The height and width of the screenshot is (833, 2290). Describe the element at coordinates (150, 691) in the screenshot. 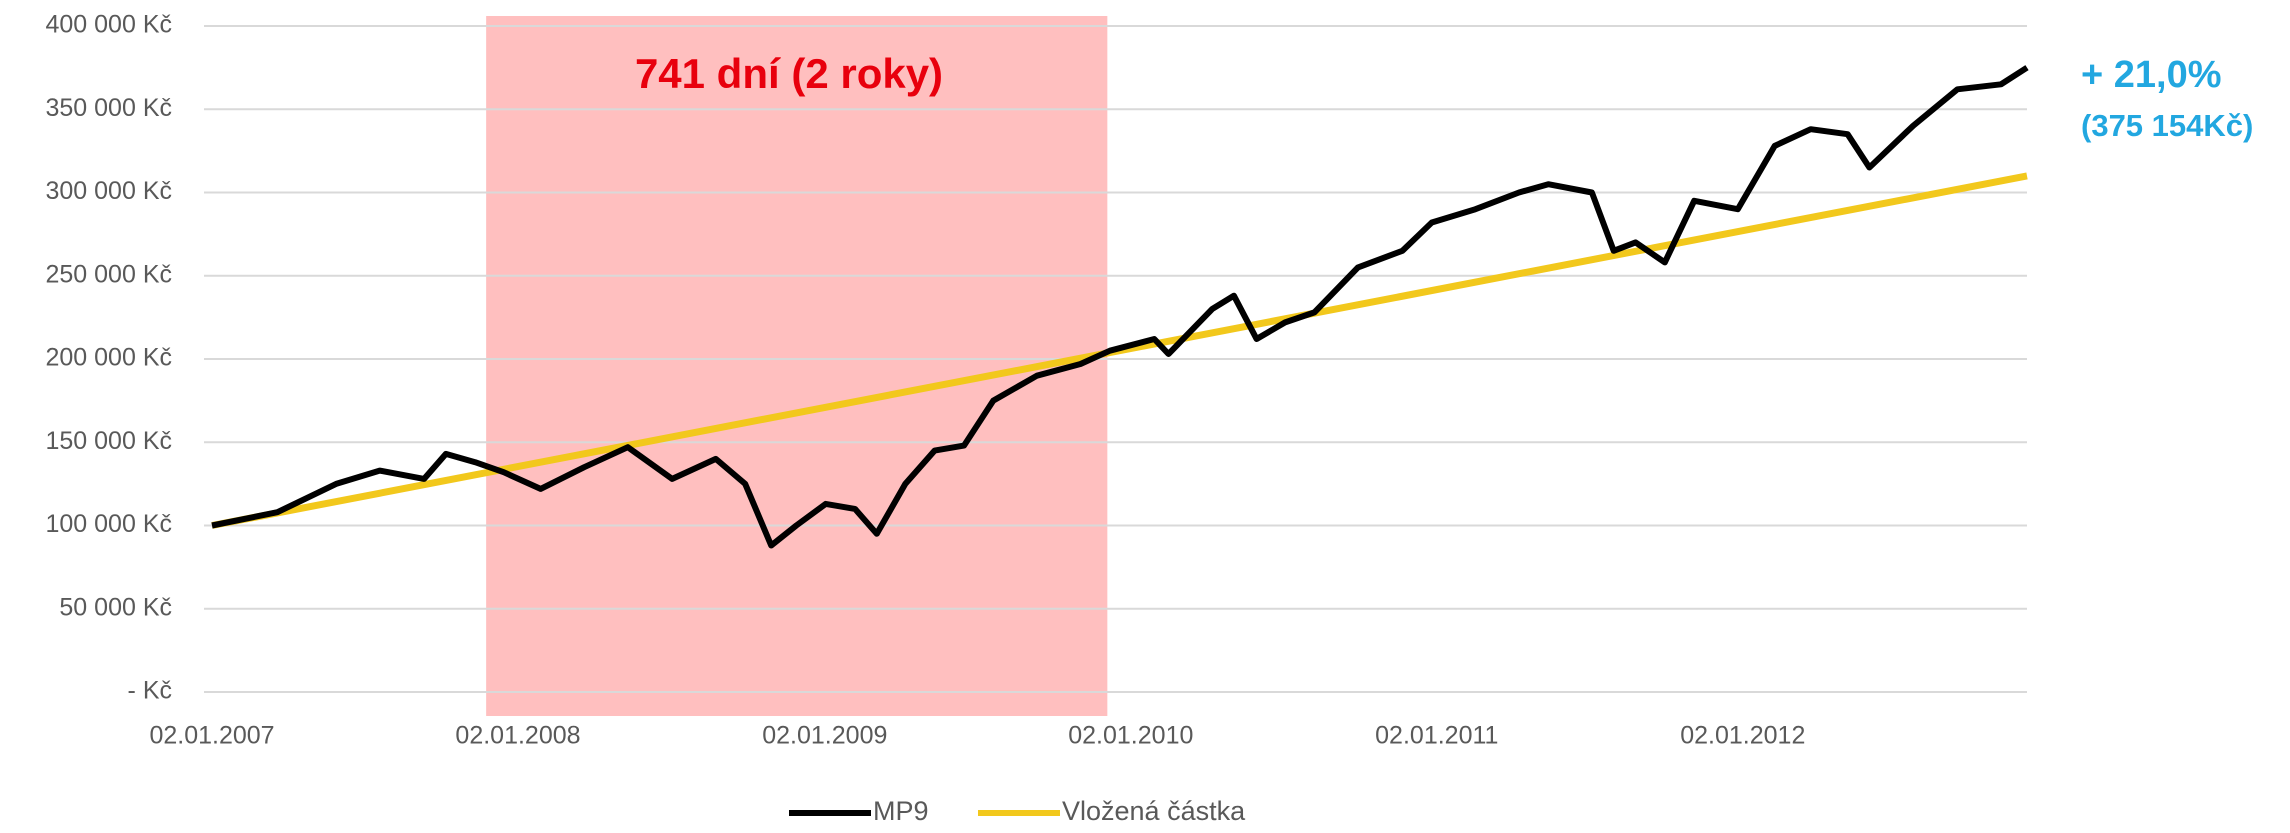

I see `y-tick-label: - Kč` at that location.